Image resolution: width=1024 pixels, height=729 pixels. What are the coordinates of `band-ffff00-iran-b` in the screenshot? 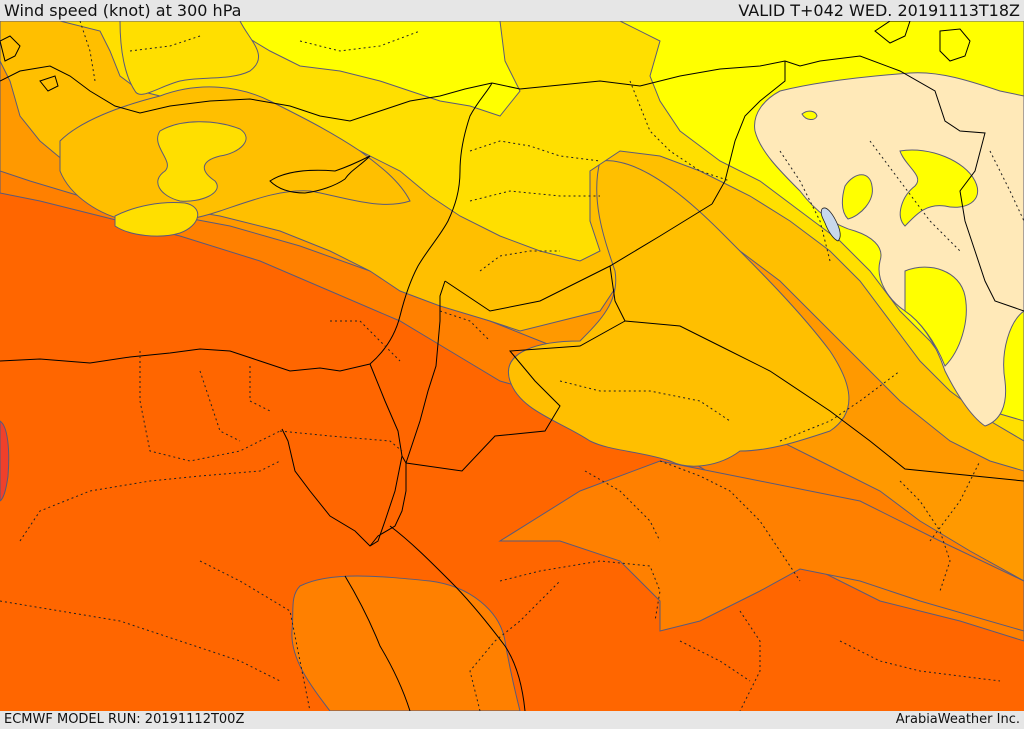 It's located at (935, 316).